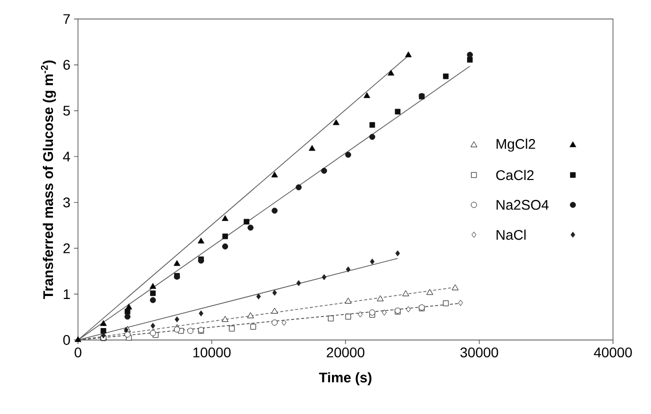 This screenshot has width=651, height=414. Describe the element at coordinates (66, 65) in the screenshot. I see `y-tick-label: 6` at that location.